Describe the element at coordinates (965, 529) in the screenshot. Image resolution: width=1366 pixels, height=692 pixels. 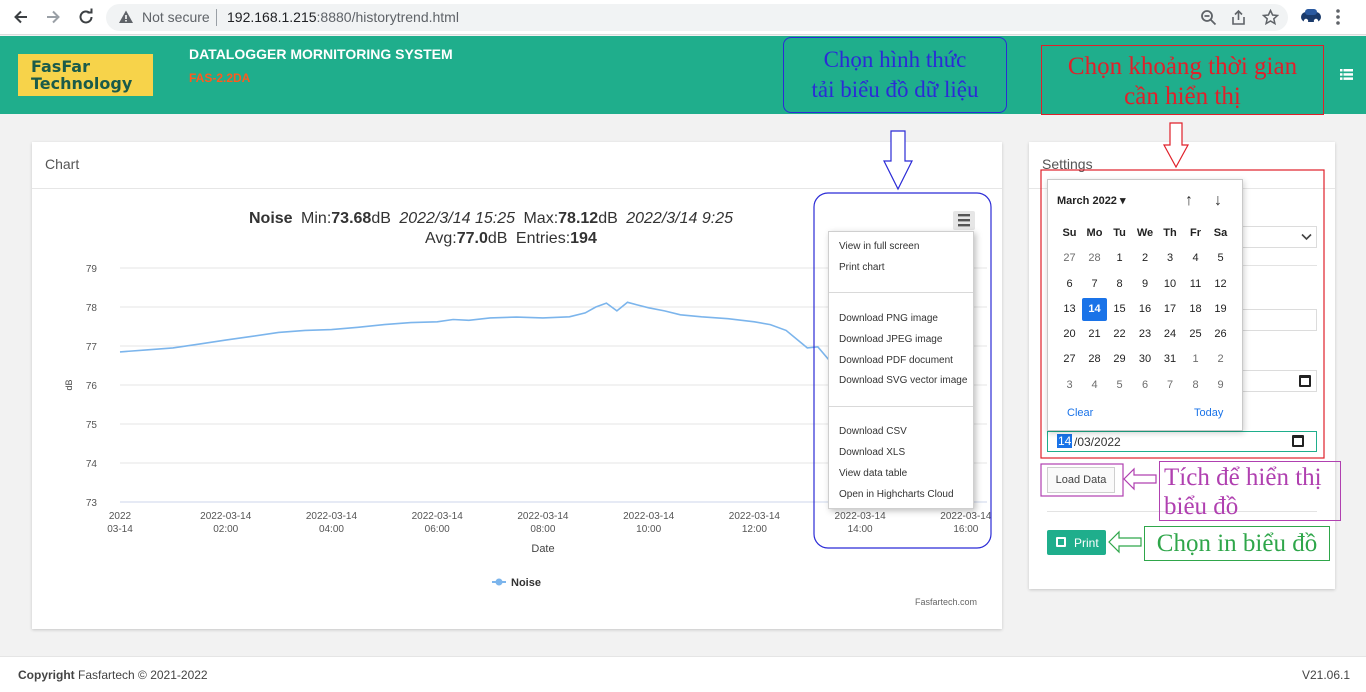
I see `x-tick-label: 16:00` at that location.